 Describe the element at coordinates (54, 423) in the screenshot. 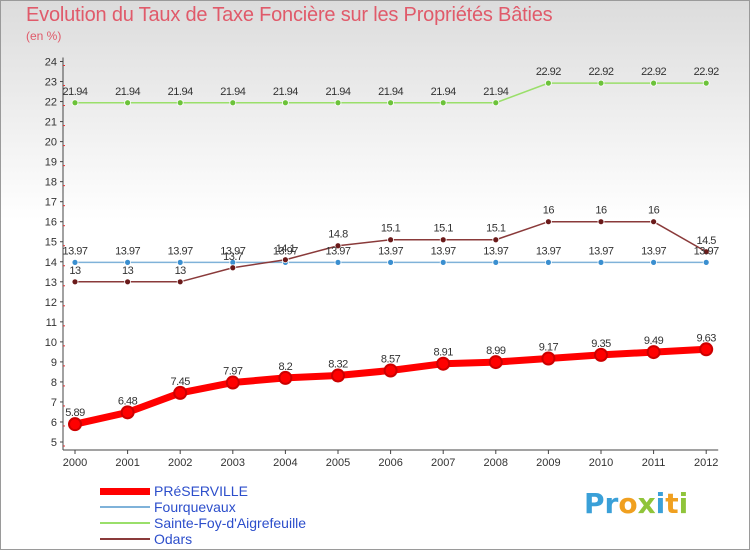

I see `y-tick-label: 6` at that location.